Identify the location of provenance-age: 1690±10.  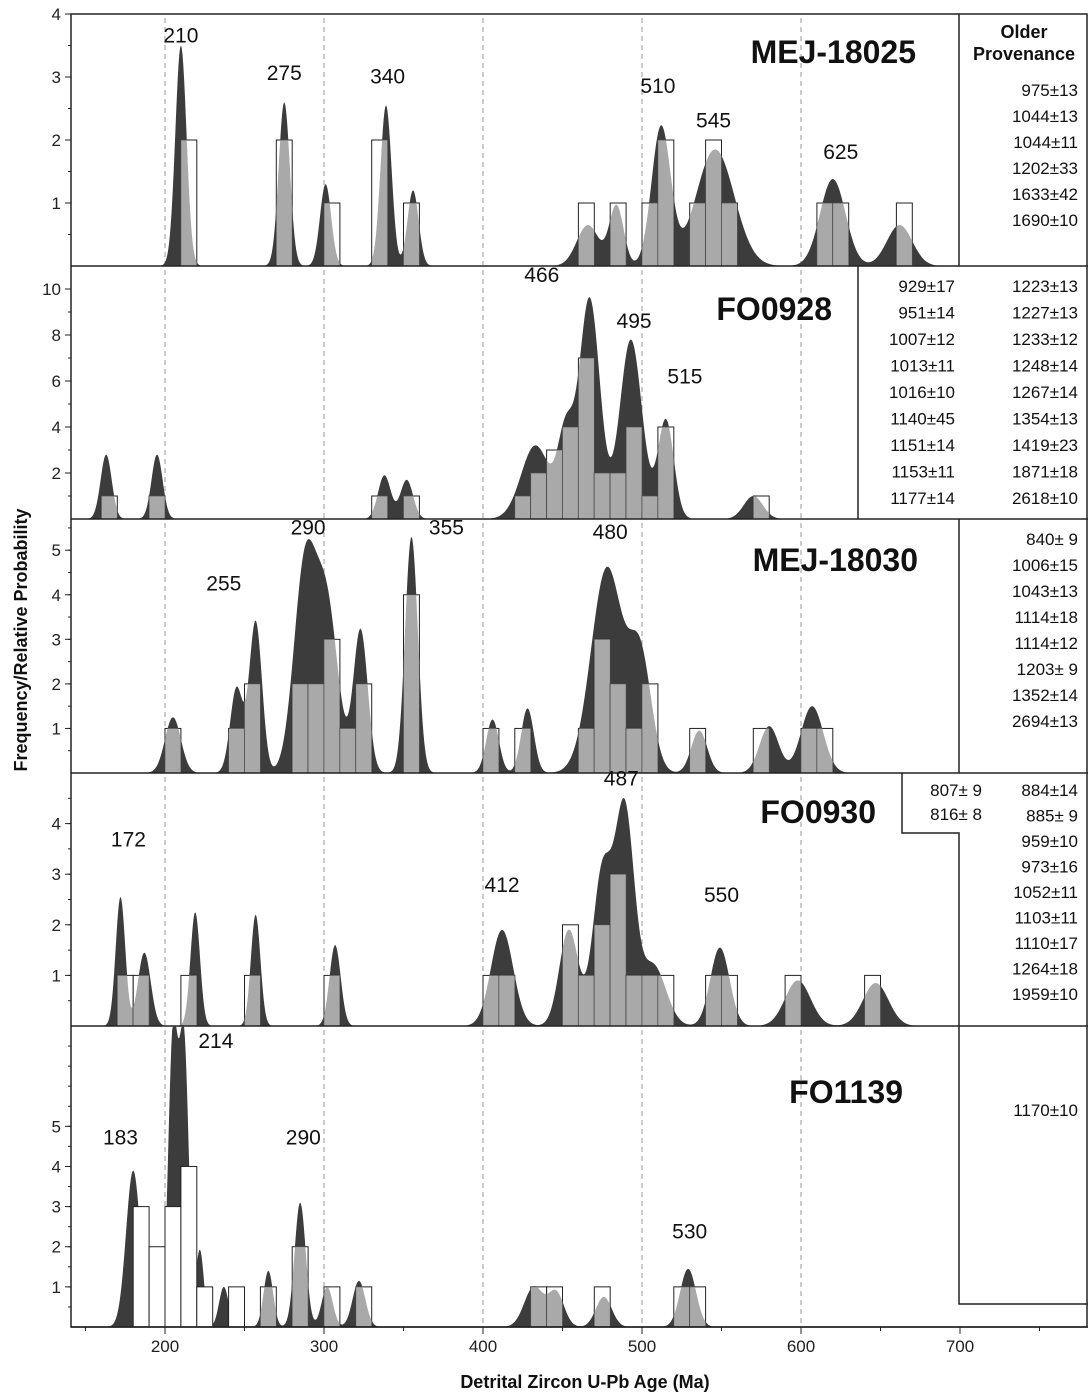
(1045, 220).